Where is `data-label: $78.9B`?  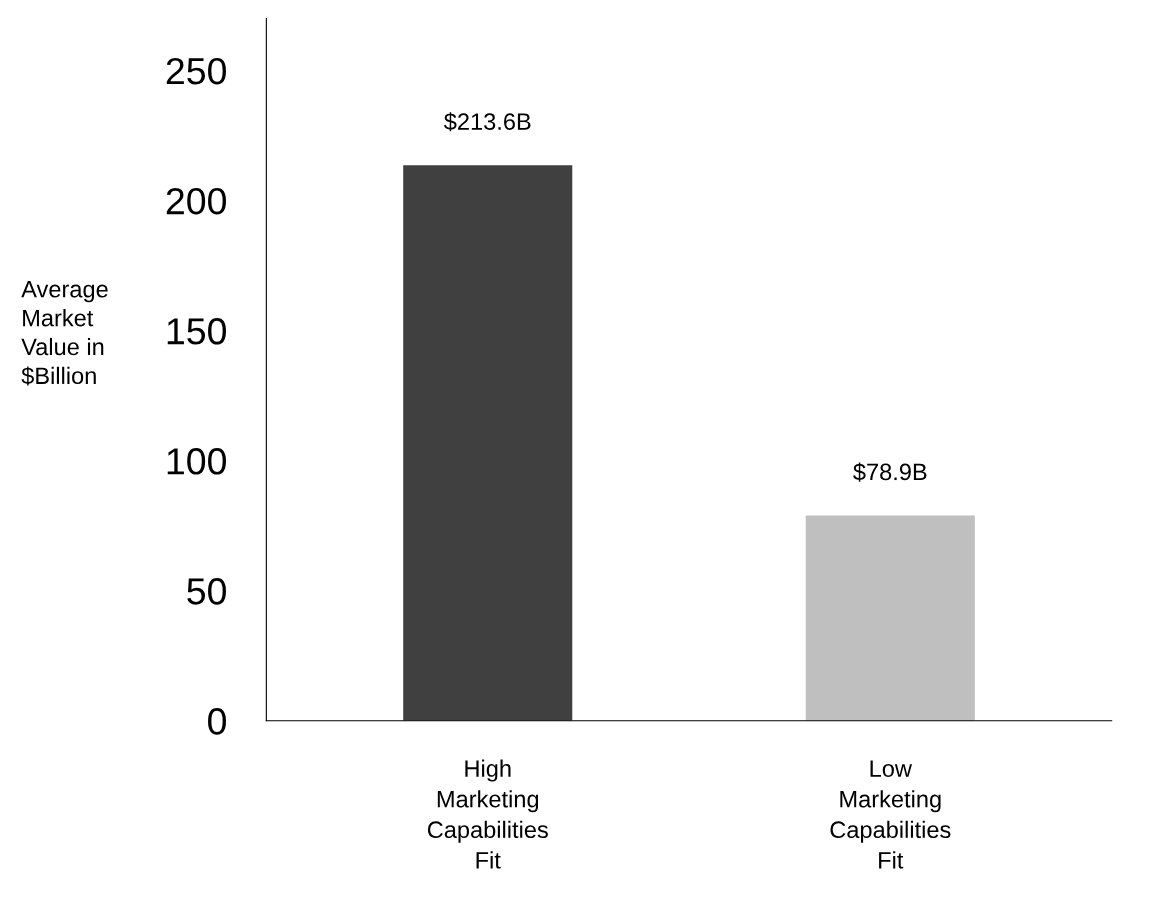 data-label: $78.9B is located at coordinates (890, 472).